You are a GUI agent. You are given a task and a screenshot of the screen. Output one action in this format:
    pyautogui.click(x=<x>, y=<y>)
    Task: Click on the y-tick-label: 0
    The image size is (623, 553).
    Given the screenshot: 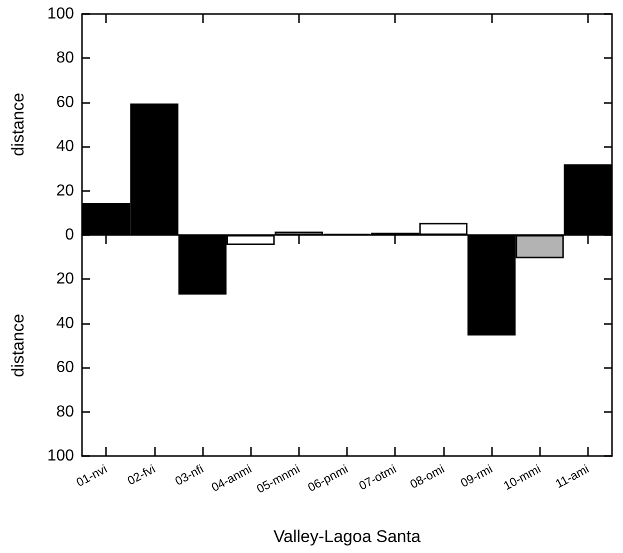 What is the action you would take?
    pyautogui.click(x=69, y=235)
    